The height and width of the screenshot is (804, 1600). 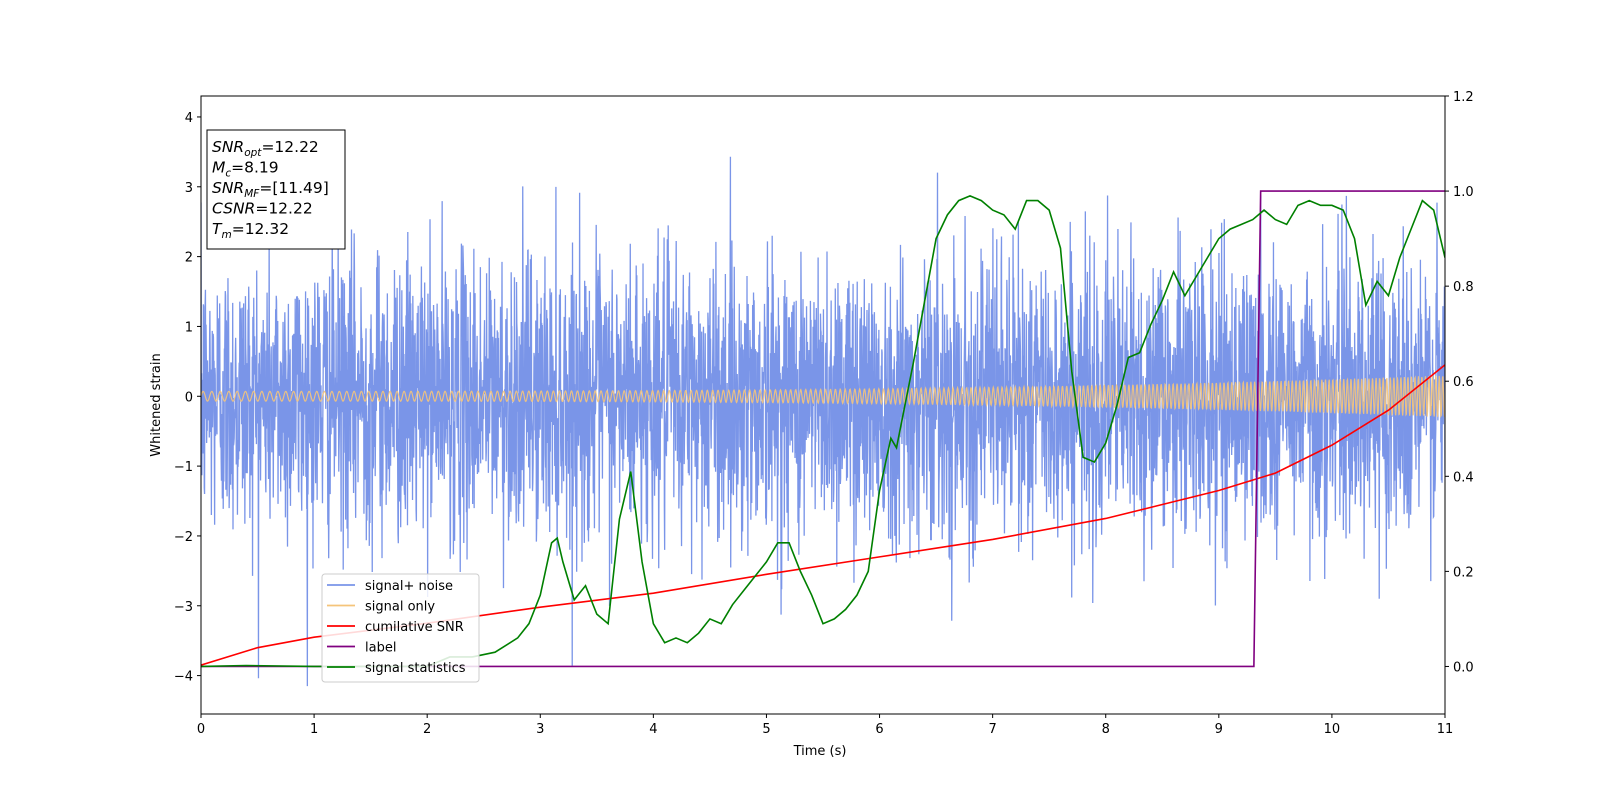 What do you see at coordinates (262, 209) in the screenshot?
I see `info-box-line: CSNR=12.22` at bounding box center [262, 209].